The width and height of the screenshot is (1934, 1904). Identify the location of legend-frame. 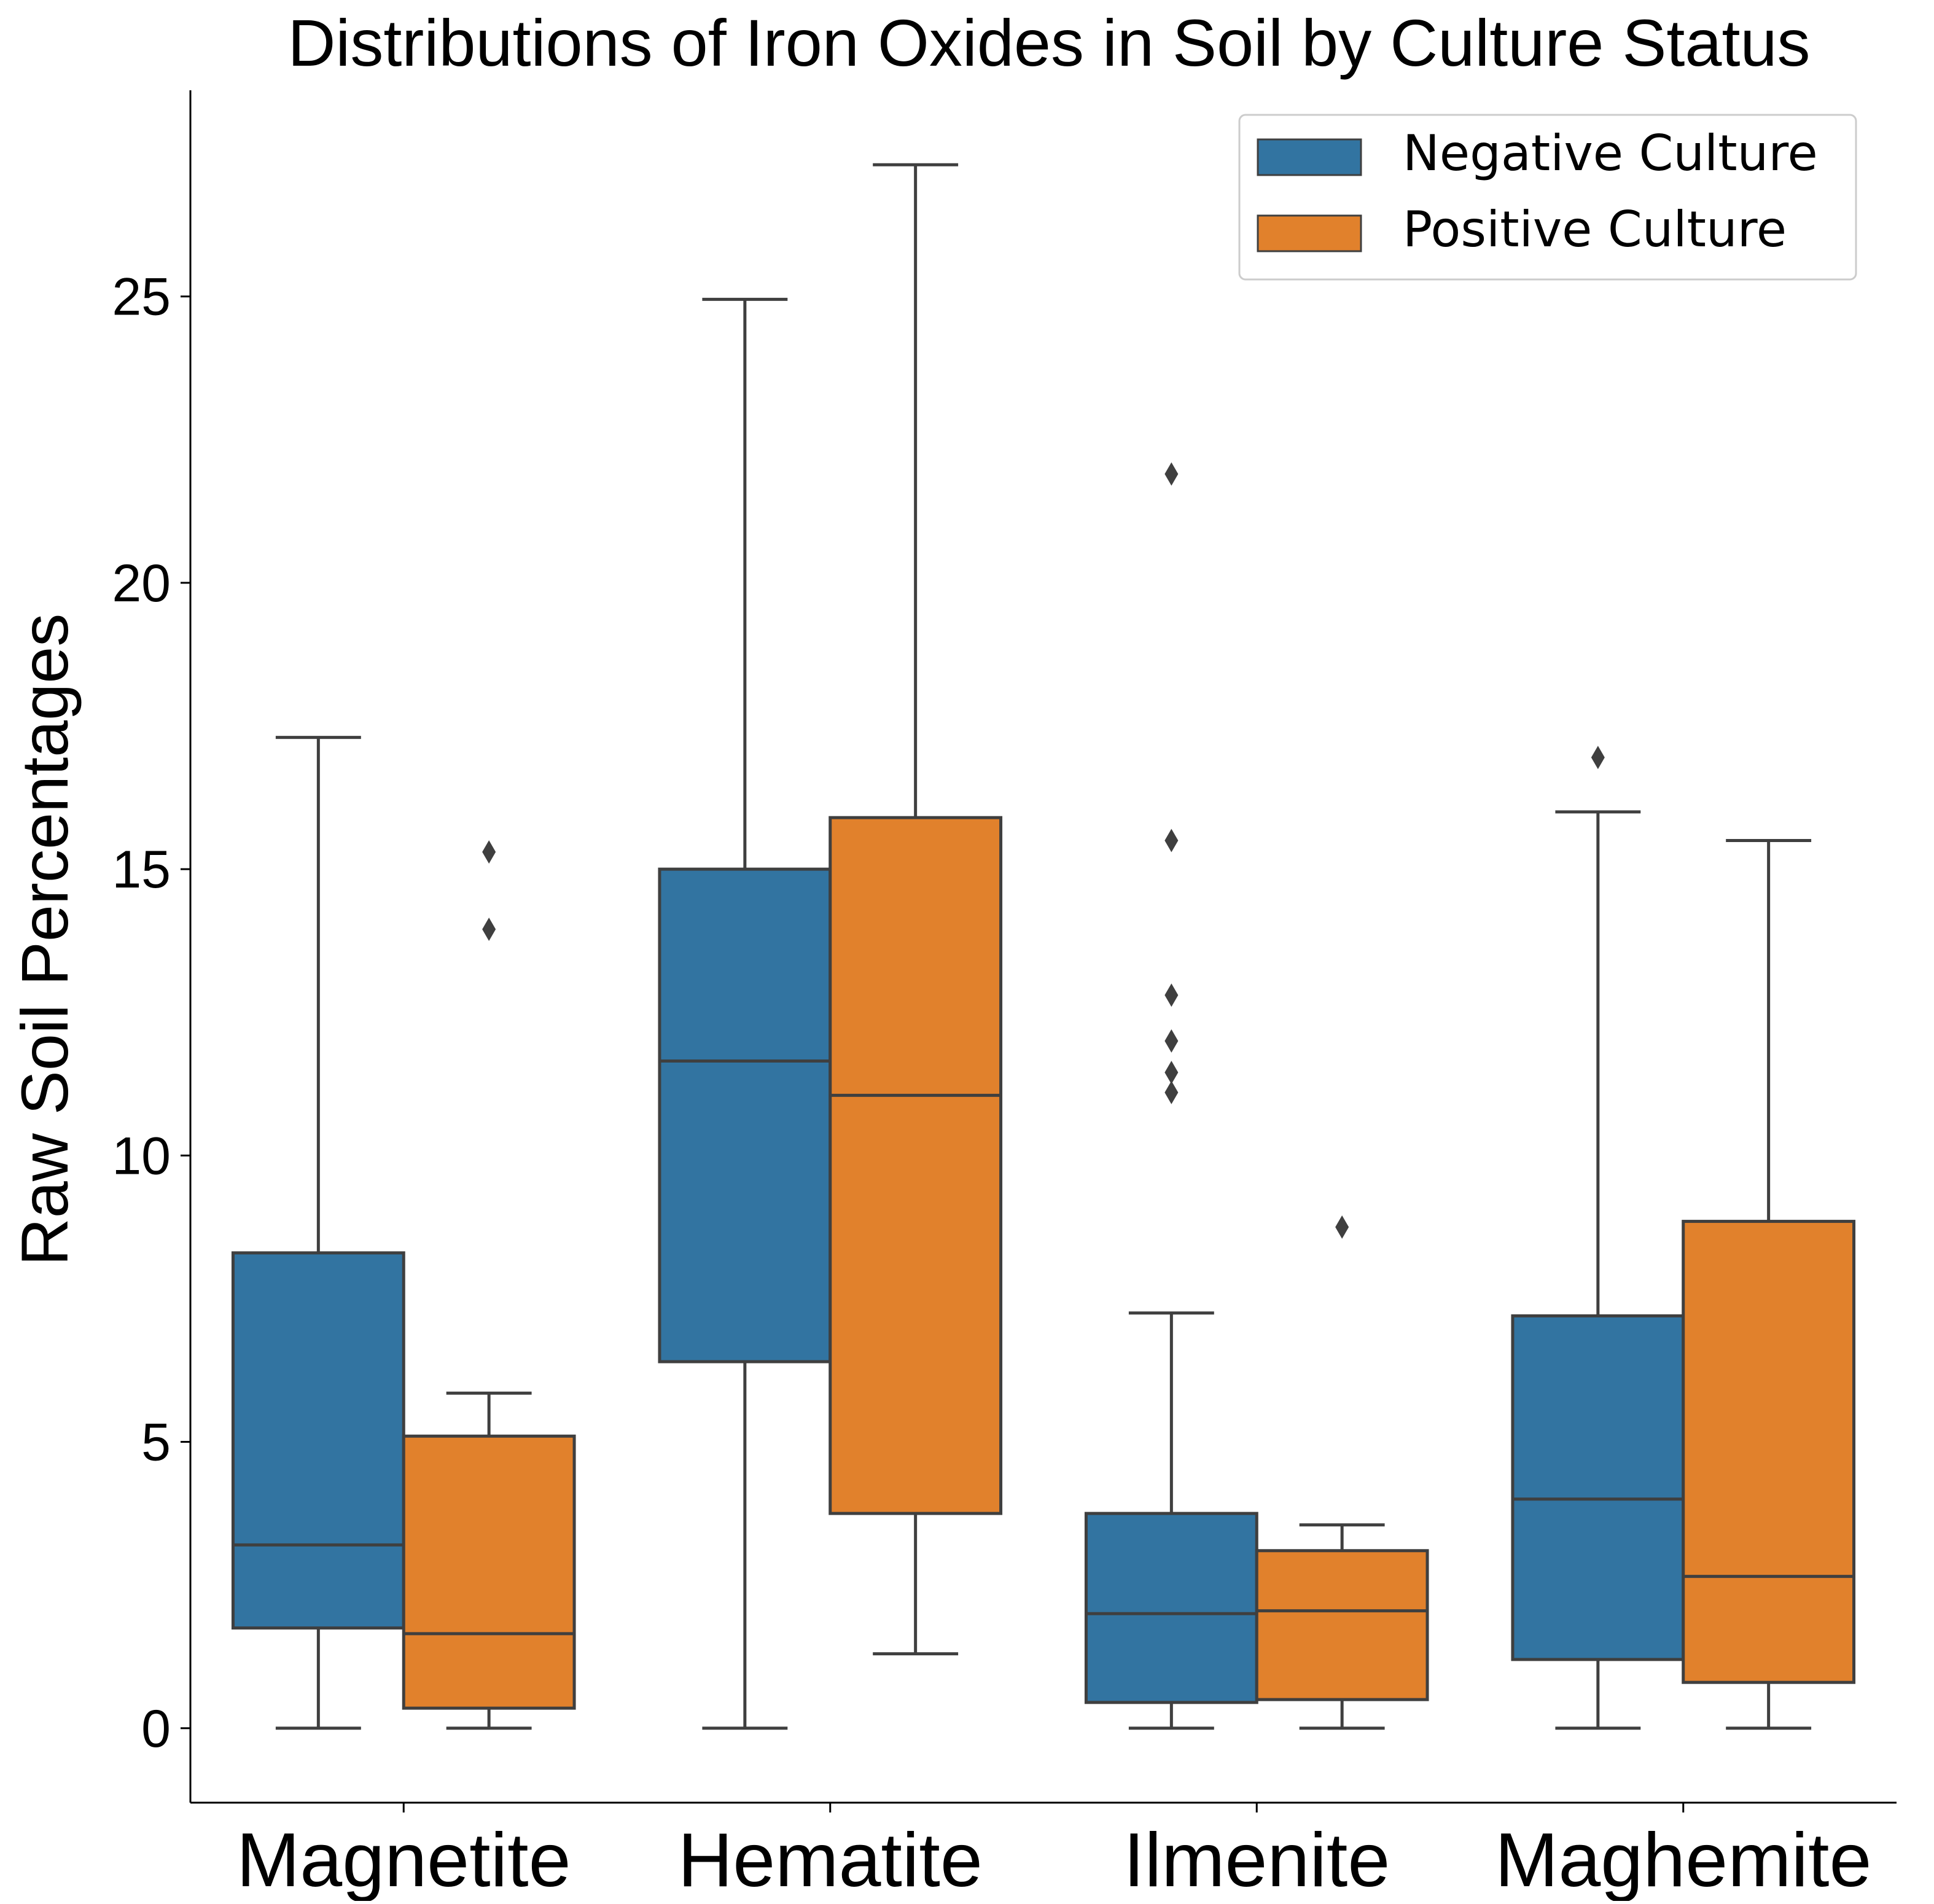
(1547, 197).